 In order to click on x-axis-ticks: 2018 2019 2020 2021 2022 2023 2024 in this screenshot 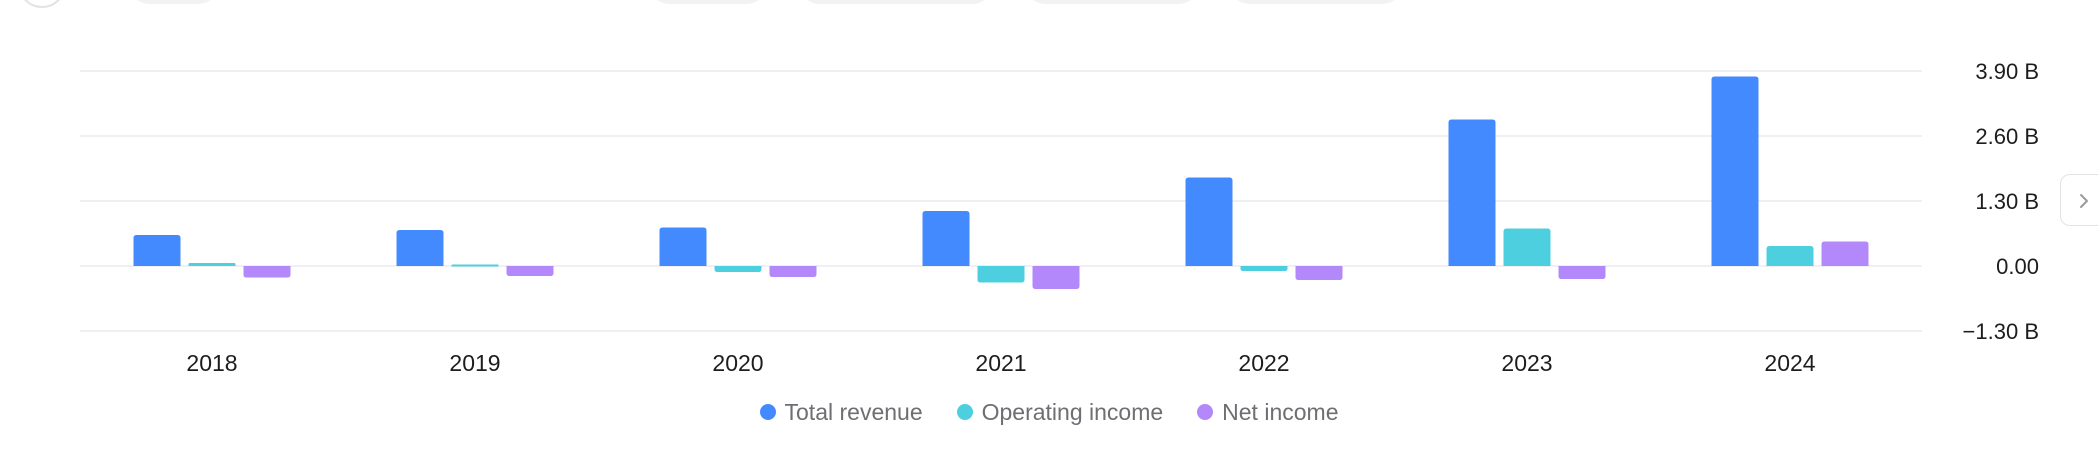, I will do `click(1000, 363)`.